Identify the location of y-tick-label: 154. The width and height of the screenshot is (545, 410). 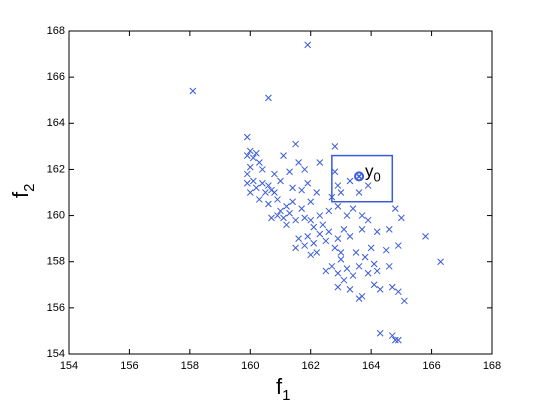
(56, 354).